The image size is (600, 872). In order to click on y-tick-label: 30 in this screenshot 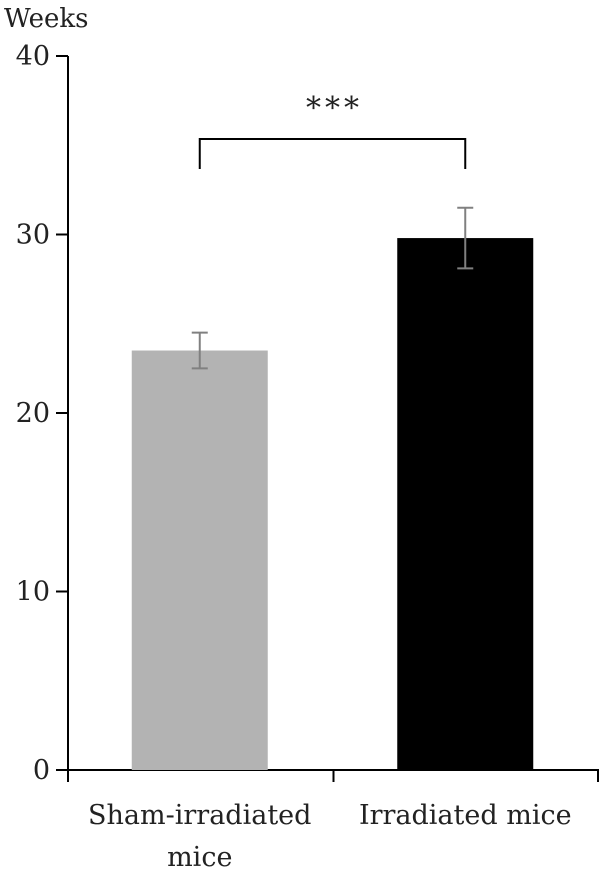, I will do `click(33, 235)`.